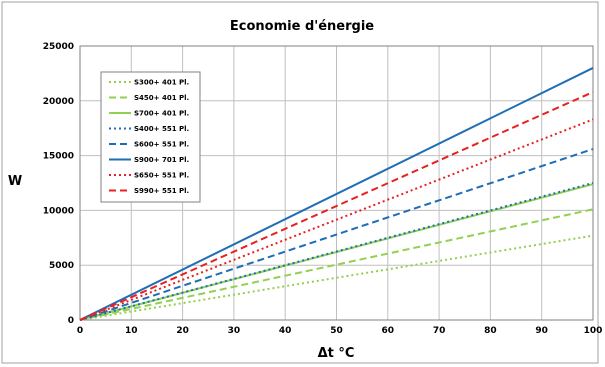 This screenshot has height=367, width=605. I want to click on legend-entry: S700+ 401 Pl., so click(161, 114).